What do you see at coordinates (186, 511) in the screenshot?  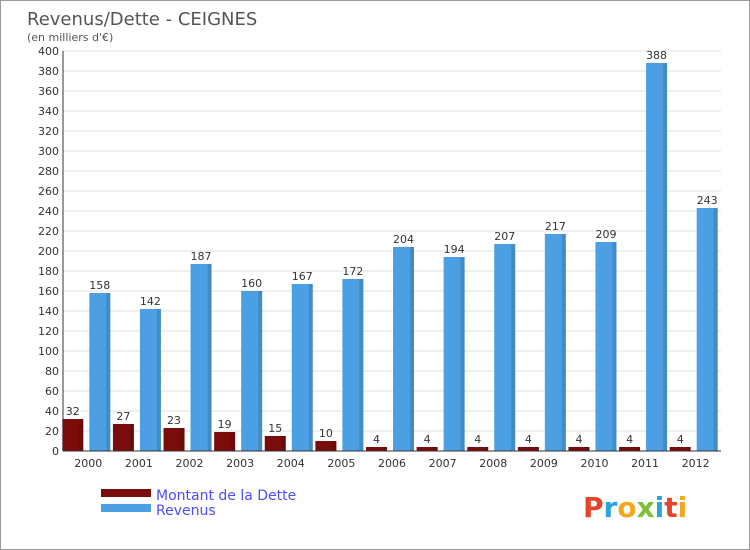 I see `legend-label-revenus: Revenus` at bounding box center [186, 511].